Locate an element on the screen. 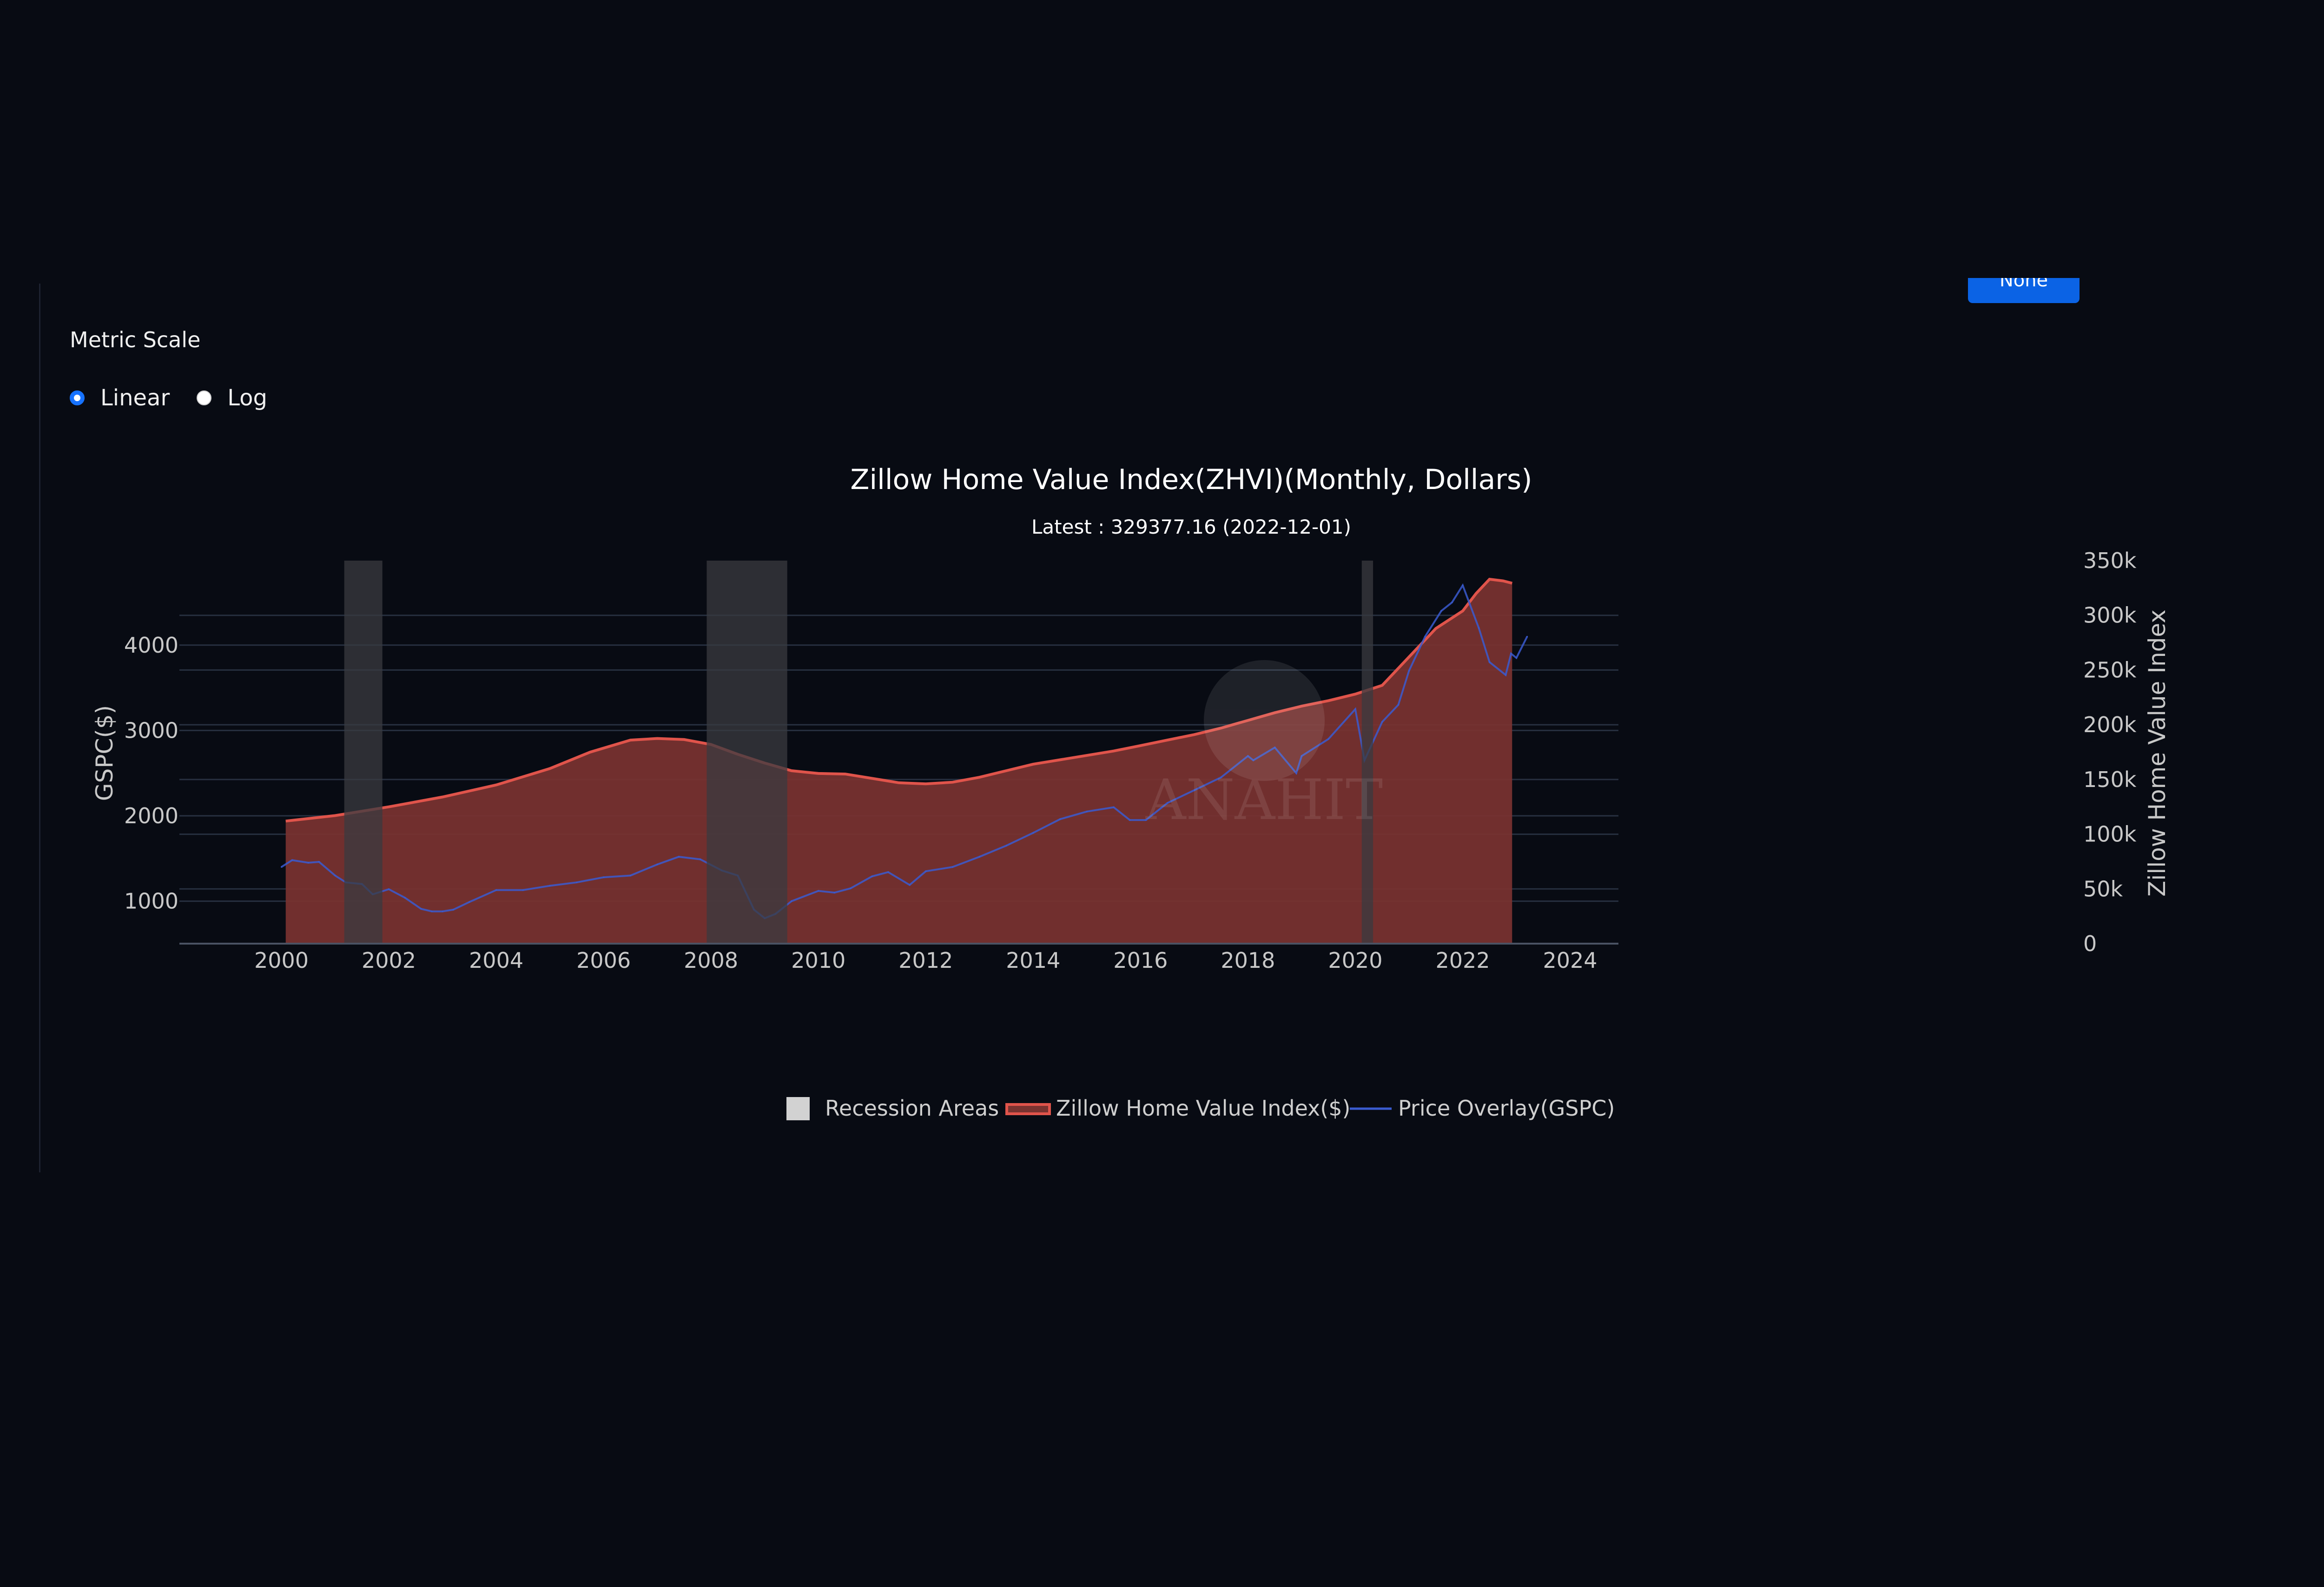 The height and width of the screenshot is (1587, 2324). y-left-title: GSPC($) is located at coordinates (104, 753).